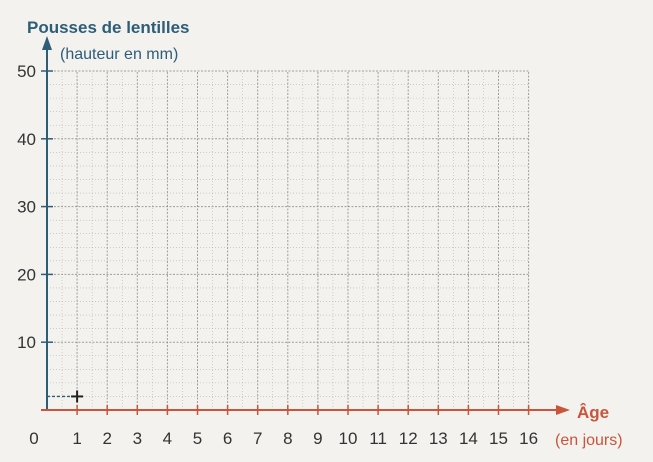 The width and height of the screenshot is (653, 462). What do you see at coordinates (563, 410) in the screenshot?
I see `x-axis-arrow` at bounding box center [563, 410].